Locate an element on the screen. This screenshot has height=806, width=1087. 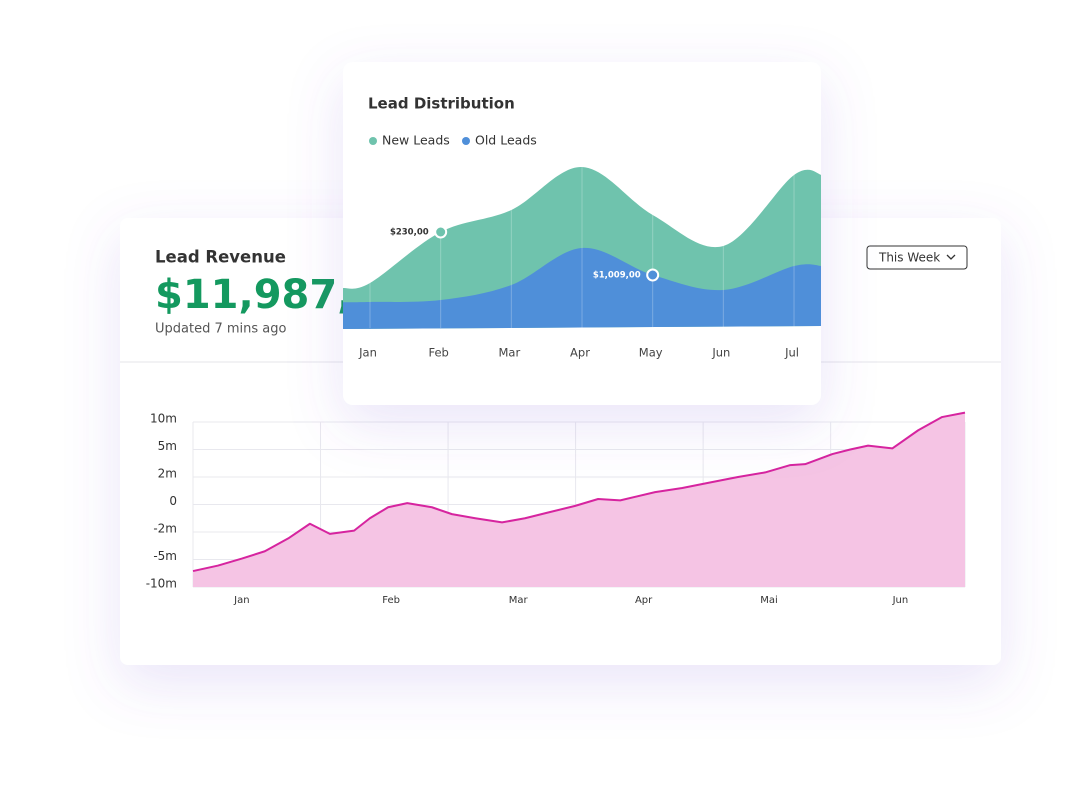
annotation: $1,009,00 is located at coordinates (617, 276).